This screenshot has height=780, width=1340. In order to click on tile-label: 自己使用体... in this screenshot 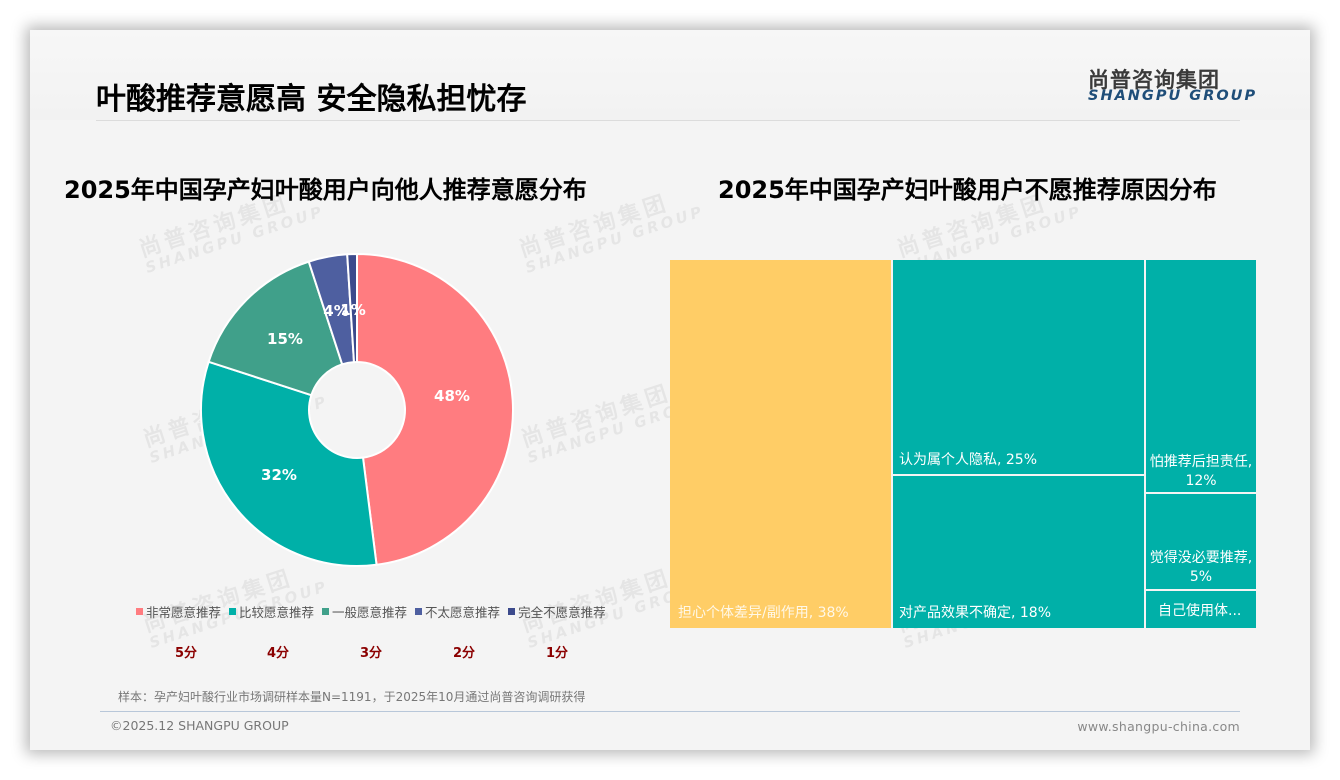, I will do `click(1200, 611)`.